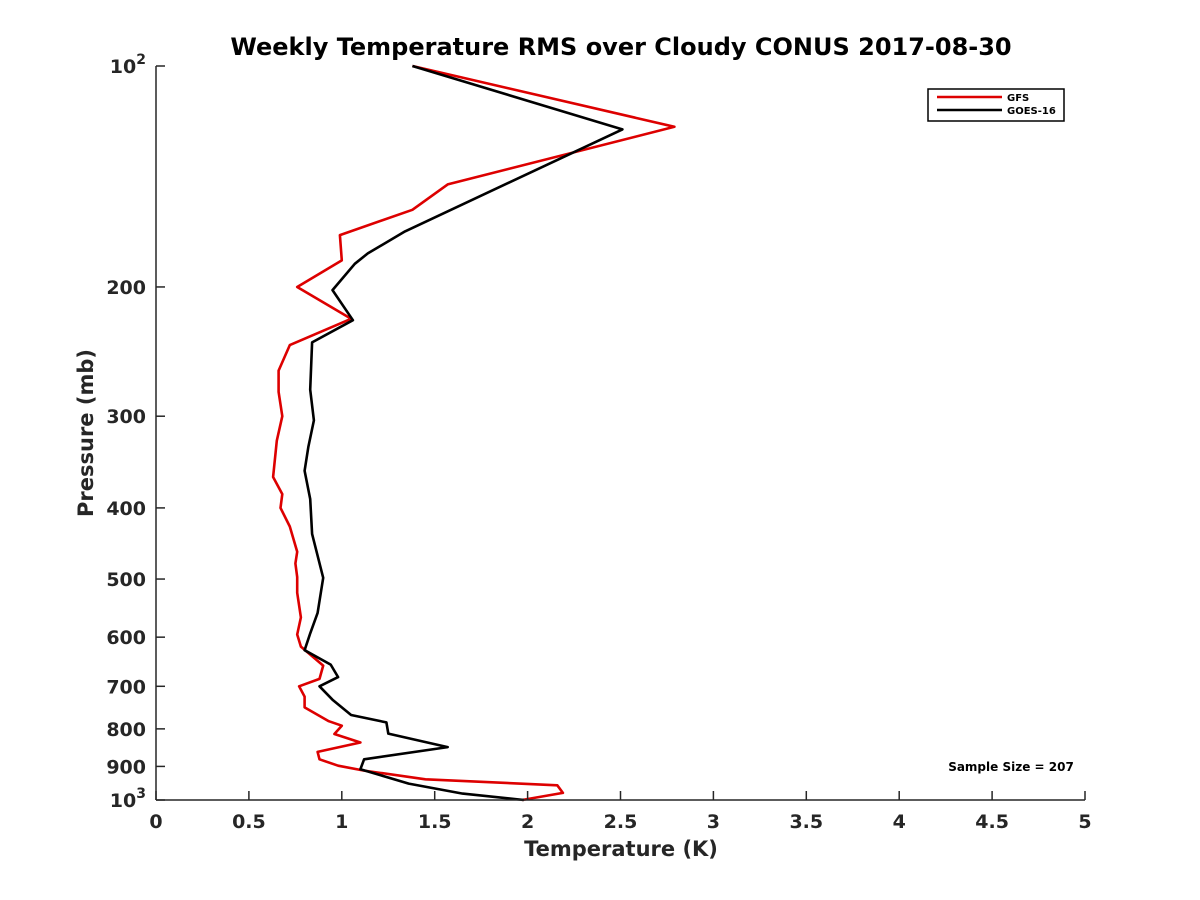  What do you see at coordinates (249, 822) in the screenshot?
I see `x-tick-label: 0.5` at bounding box center [249, 822].